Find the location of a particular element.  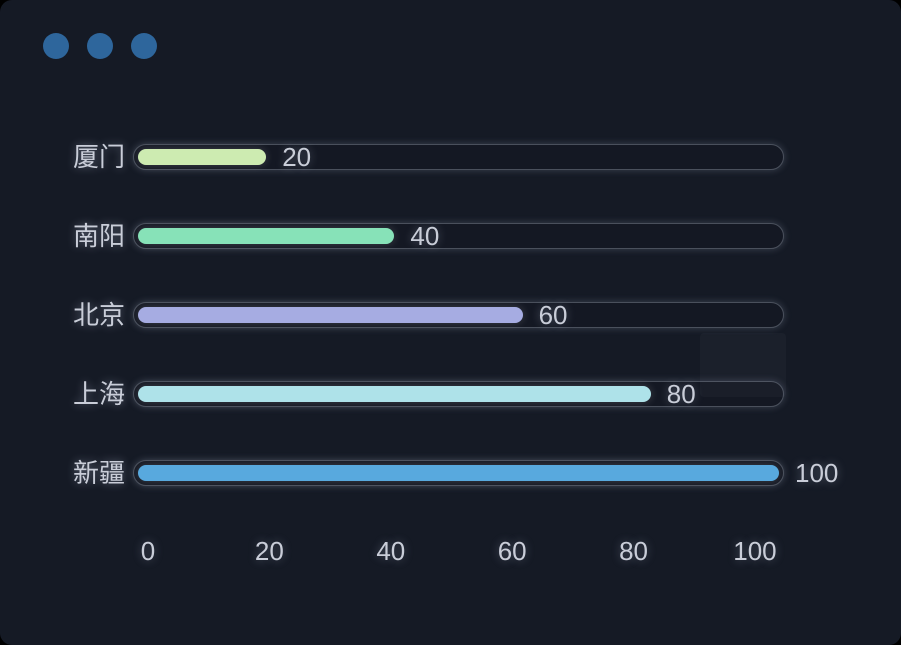

x-axis-tick-label: 20 is located at coordinates (269, 551).